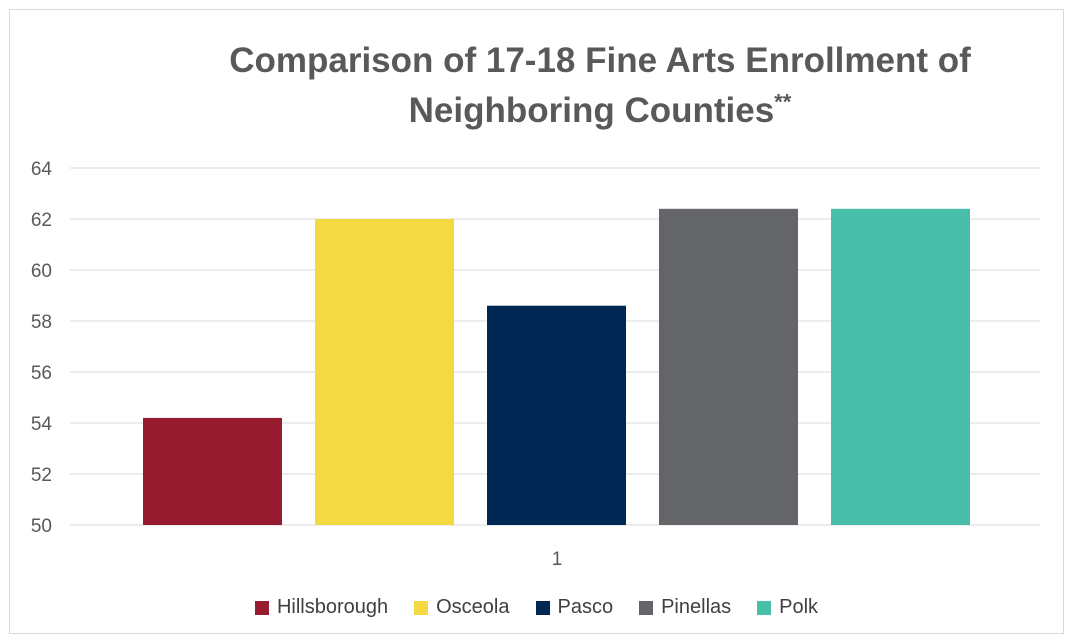  Describe the element at coordinates (41, 220) in the screenshot. I see `y-tick-label: 62` at that location.